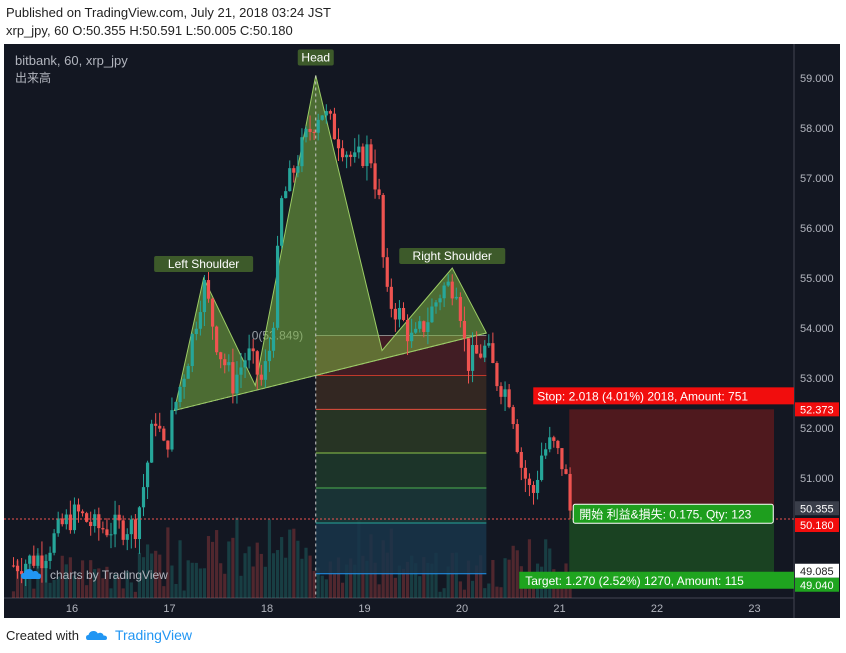  What do you see at coordinates (817, 508) in the screenshot?
I see `entry-price-badge-bg` at bounding box center [817, 508].